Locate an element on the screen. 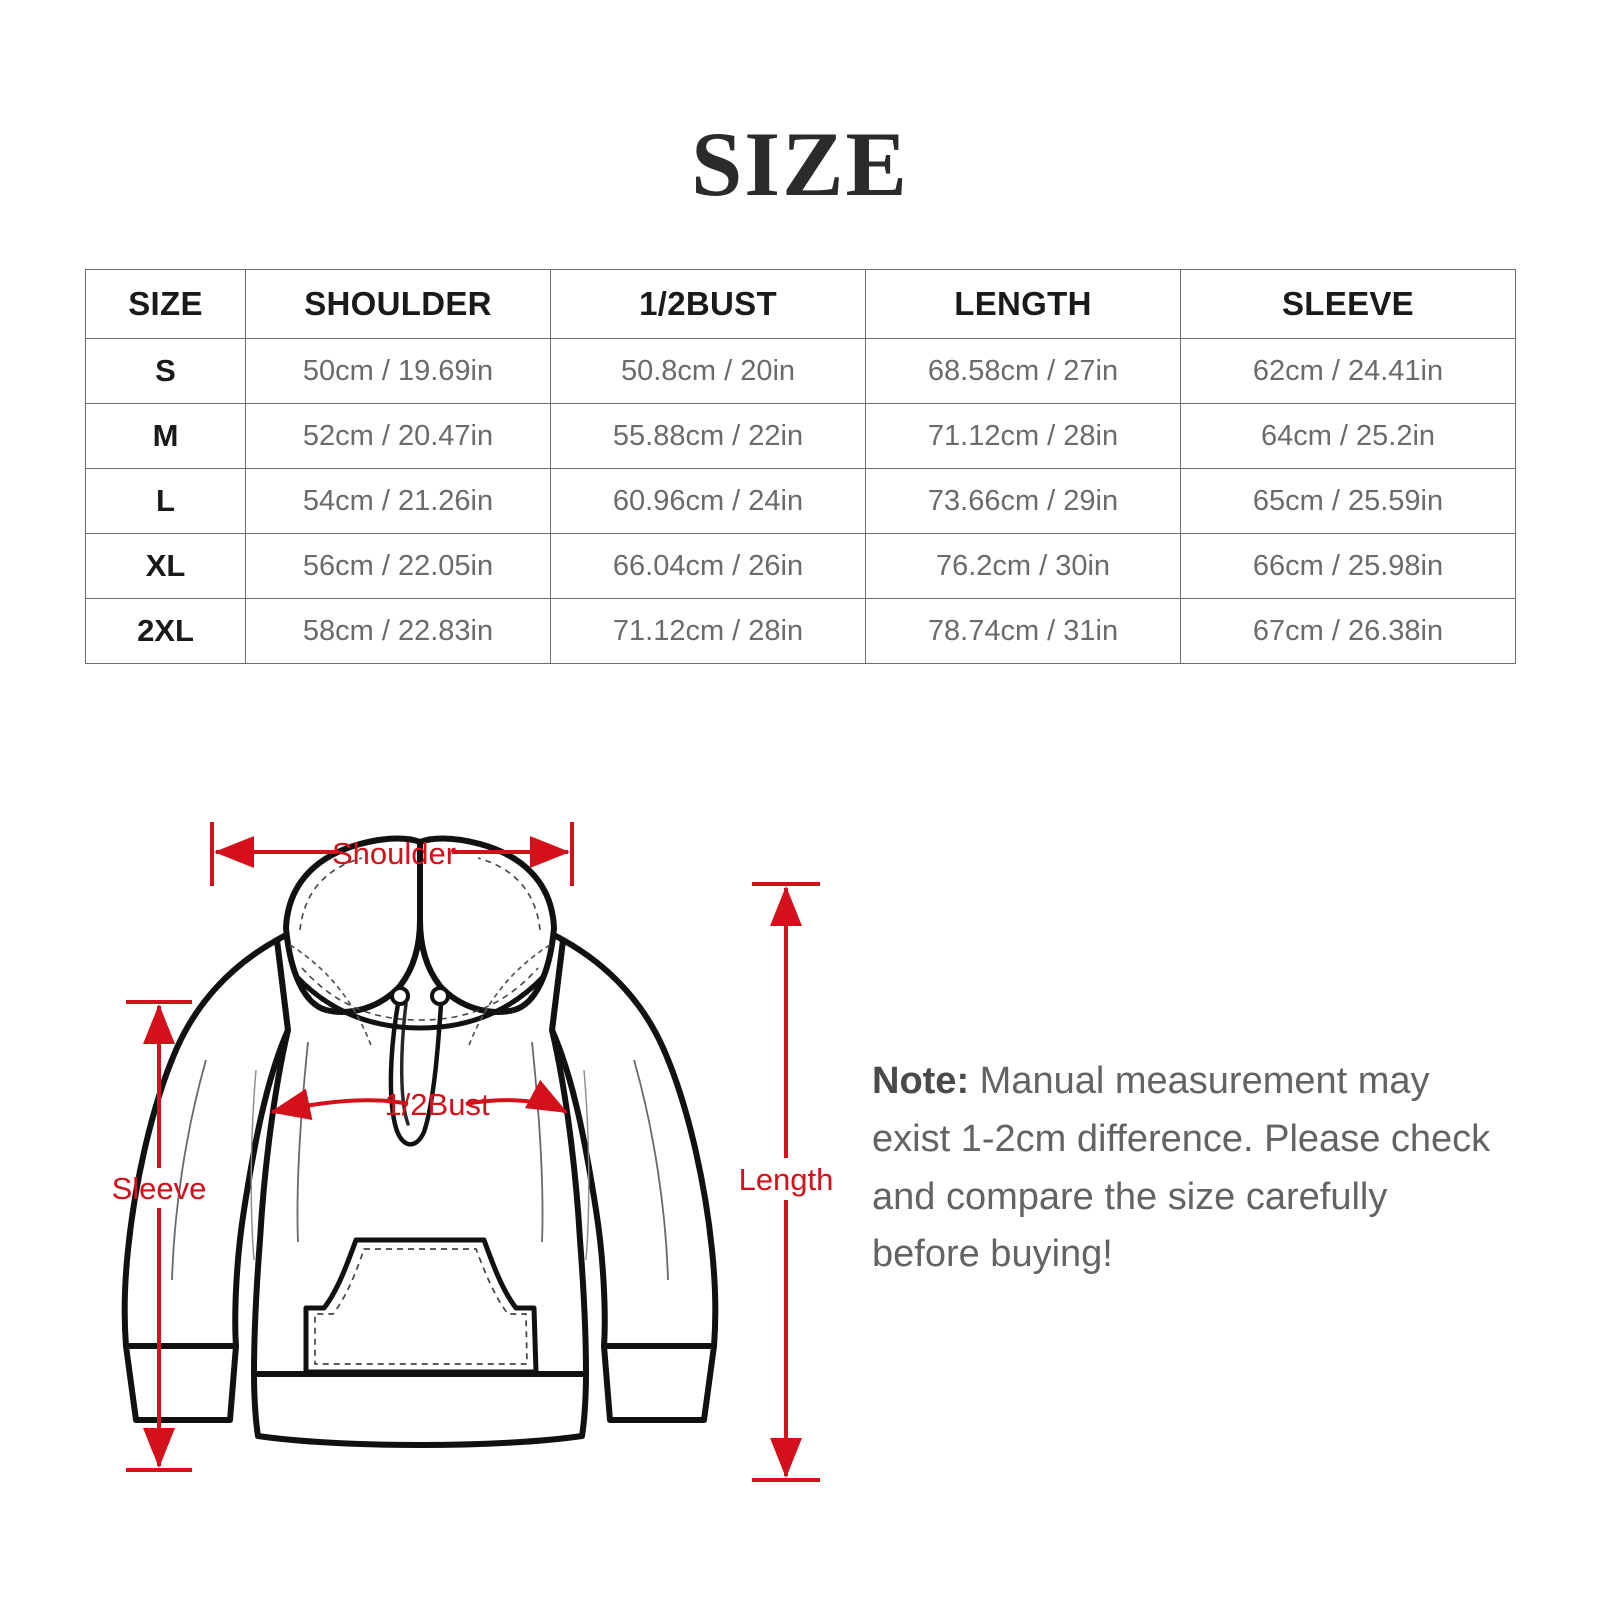 Image resolution: width=1600 pixels, height=1600 pixels. column-header-sleeve: SLEEVE is located at coordinates (1348, 304).